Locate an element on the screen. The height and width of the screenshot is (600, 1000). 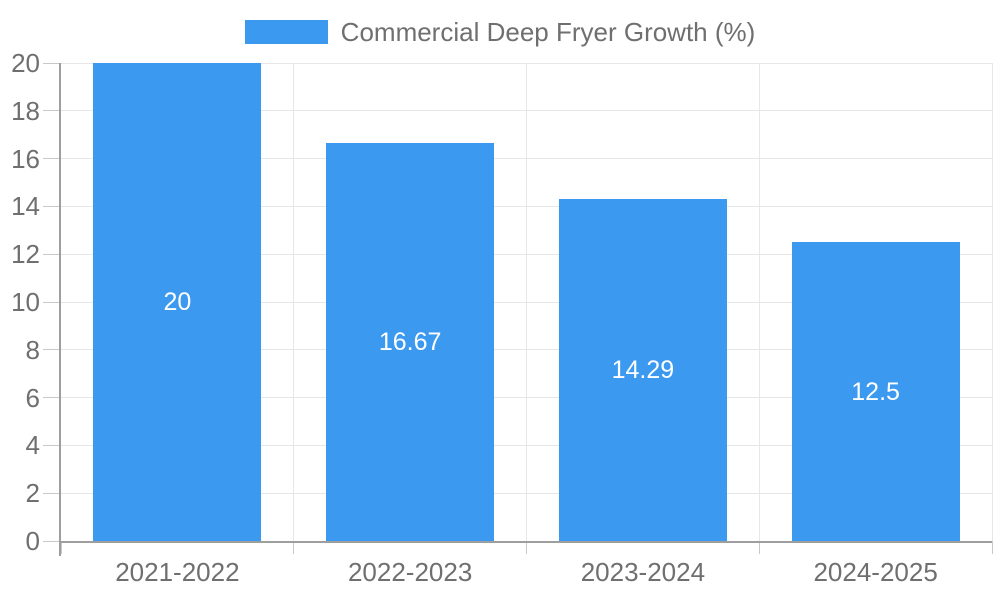
x-tick-label: 2023-2024 is located at coordinates (643, 572).